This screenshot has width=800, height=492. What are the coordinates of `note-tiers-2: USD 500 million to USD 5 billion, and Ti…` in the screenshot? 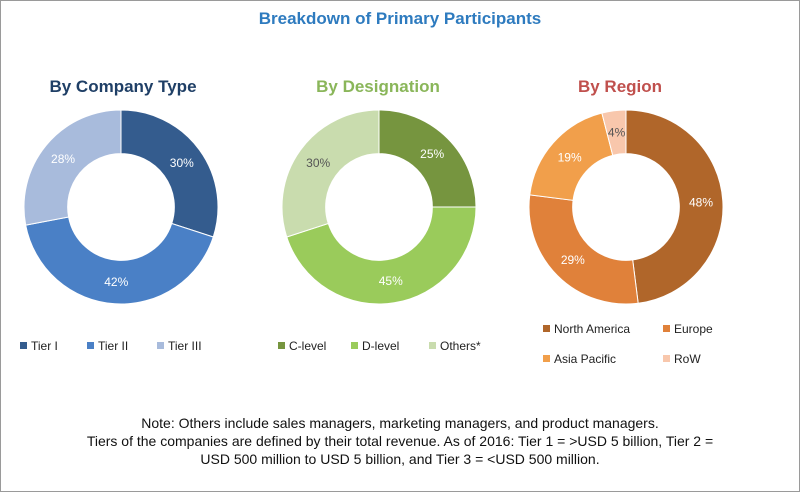 It's located at (400, 459).